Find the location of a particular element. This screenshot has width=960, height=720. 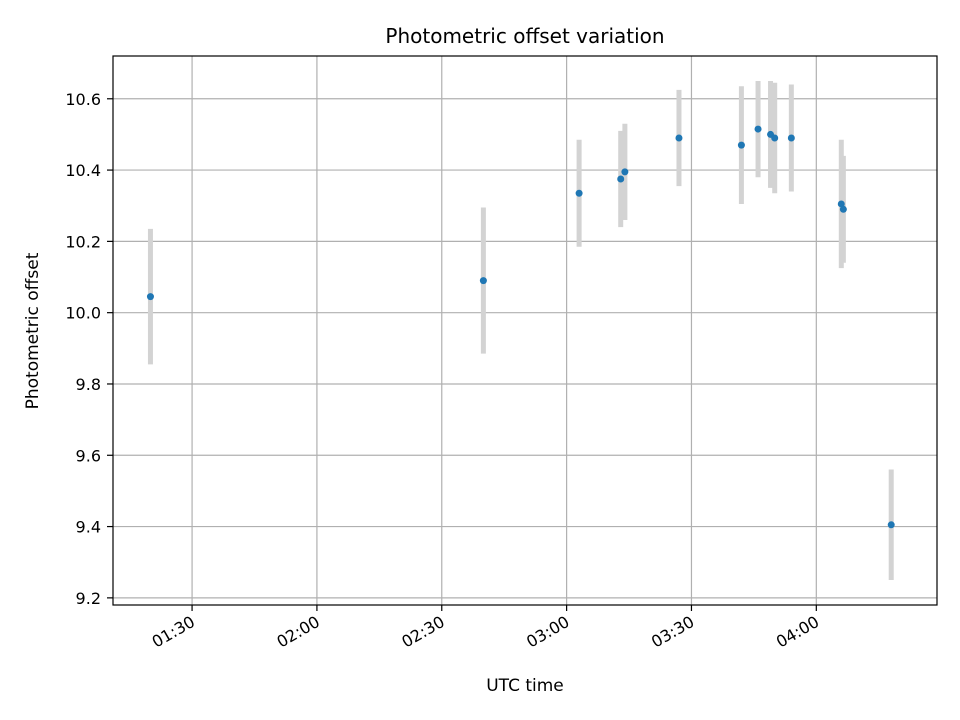

y-tick-label: 10.2 is located at coordinates (83, 241).